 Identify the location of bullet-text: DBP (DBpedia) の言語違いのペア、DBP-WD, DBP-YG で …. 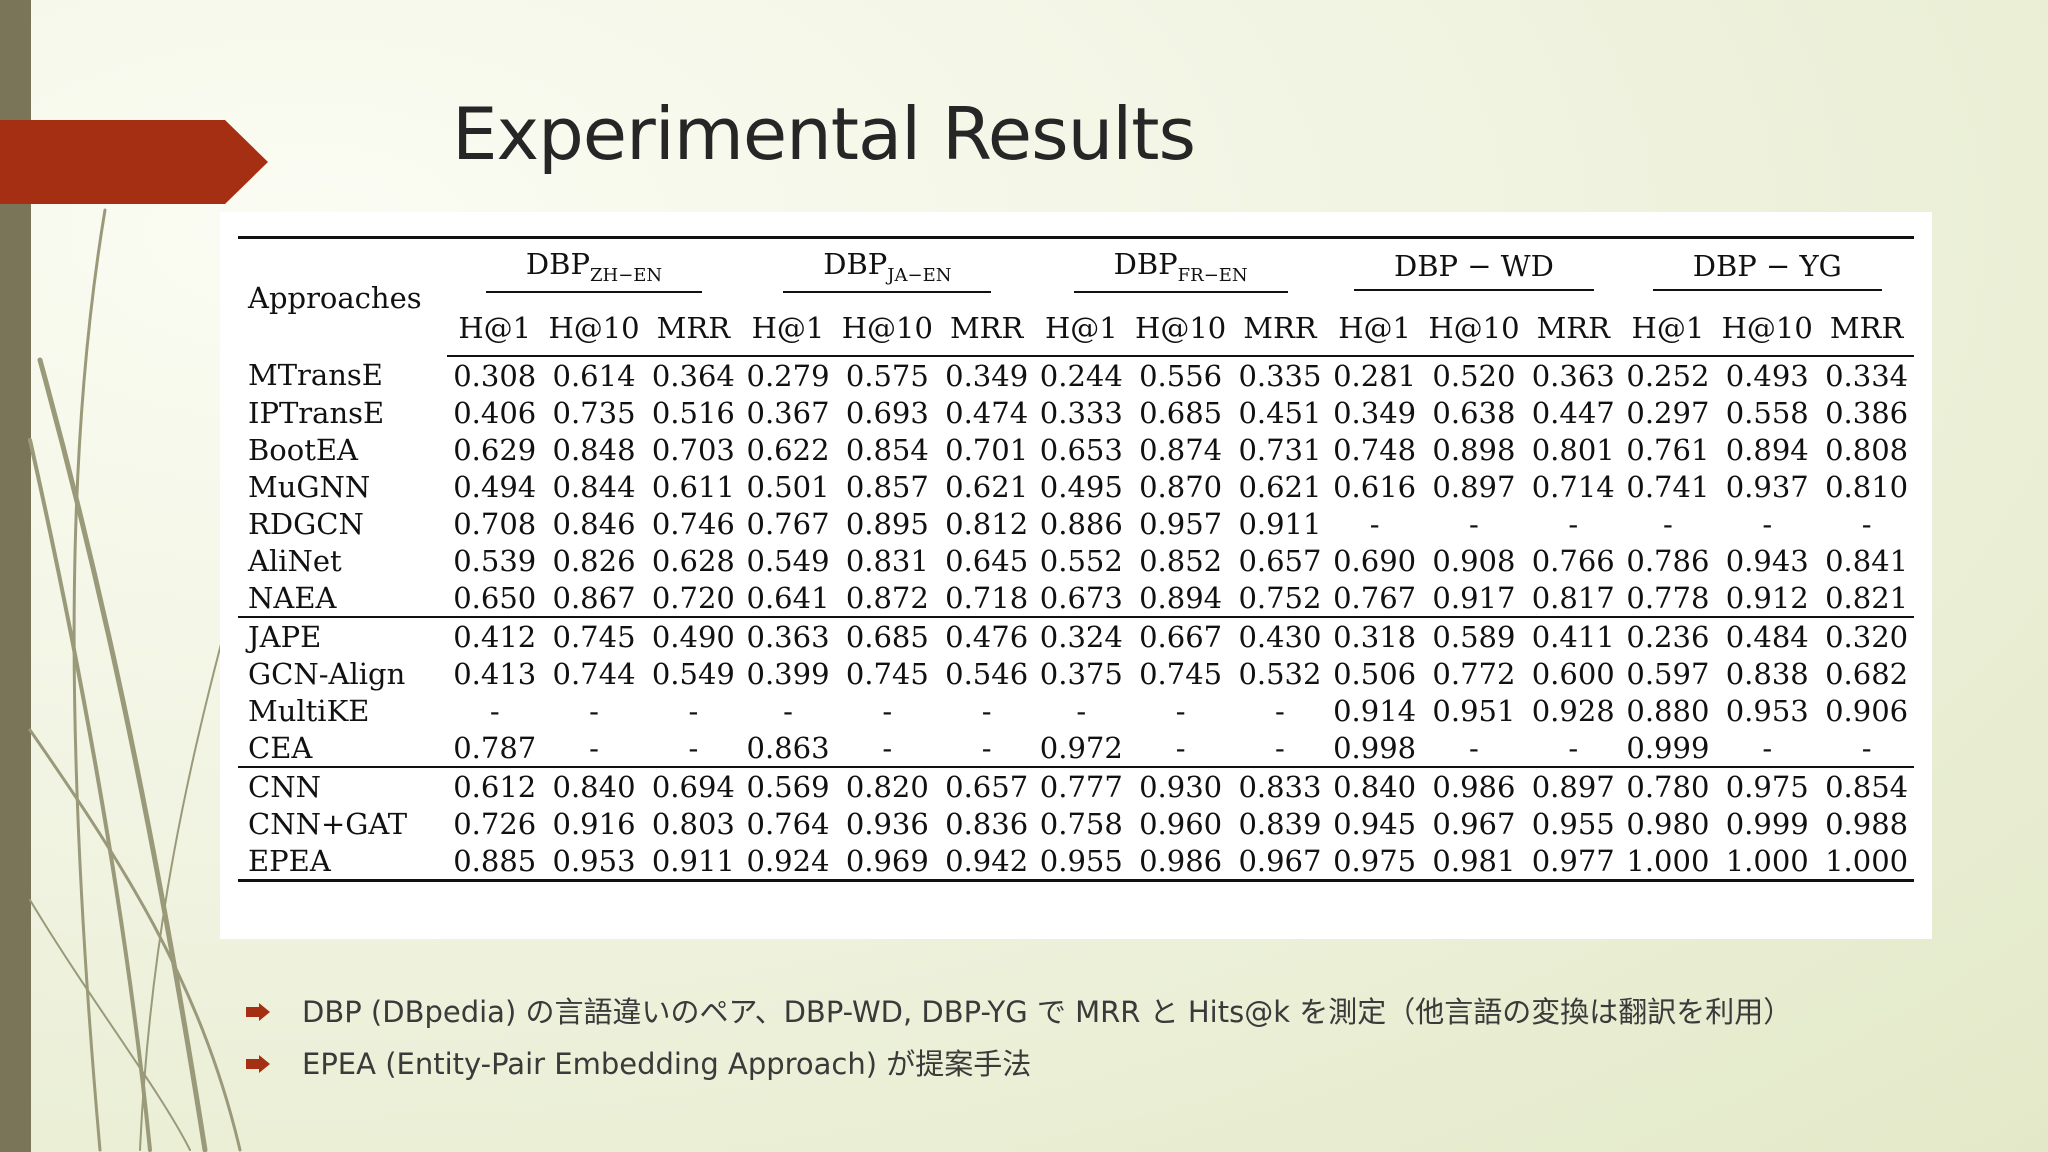
(1047, 1012).